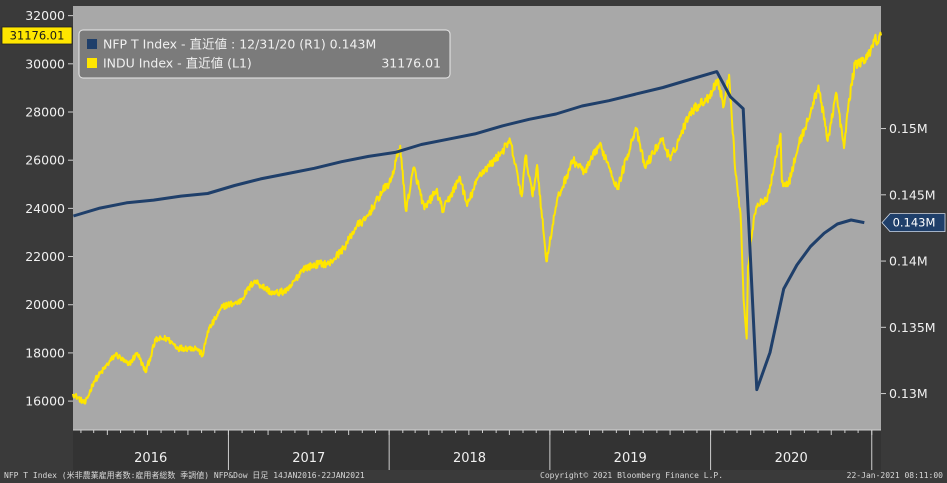  I want to click on legend-swatch-indu, so click(92, 63).